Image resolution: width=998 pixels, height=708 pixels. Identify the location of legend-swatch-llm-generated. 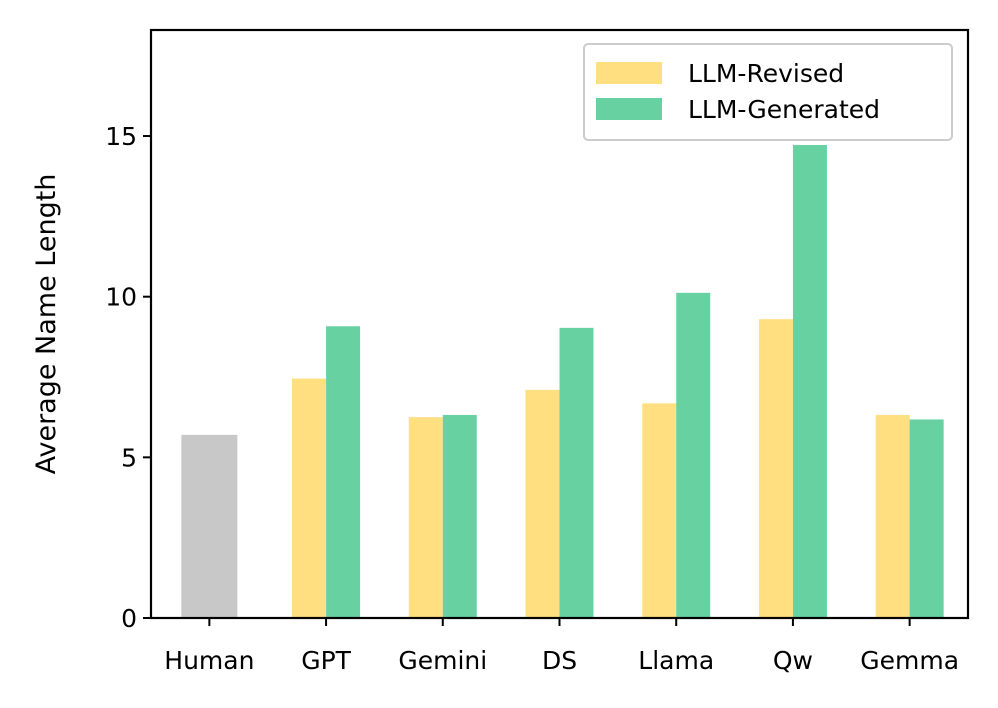
(629, 109).